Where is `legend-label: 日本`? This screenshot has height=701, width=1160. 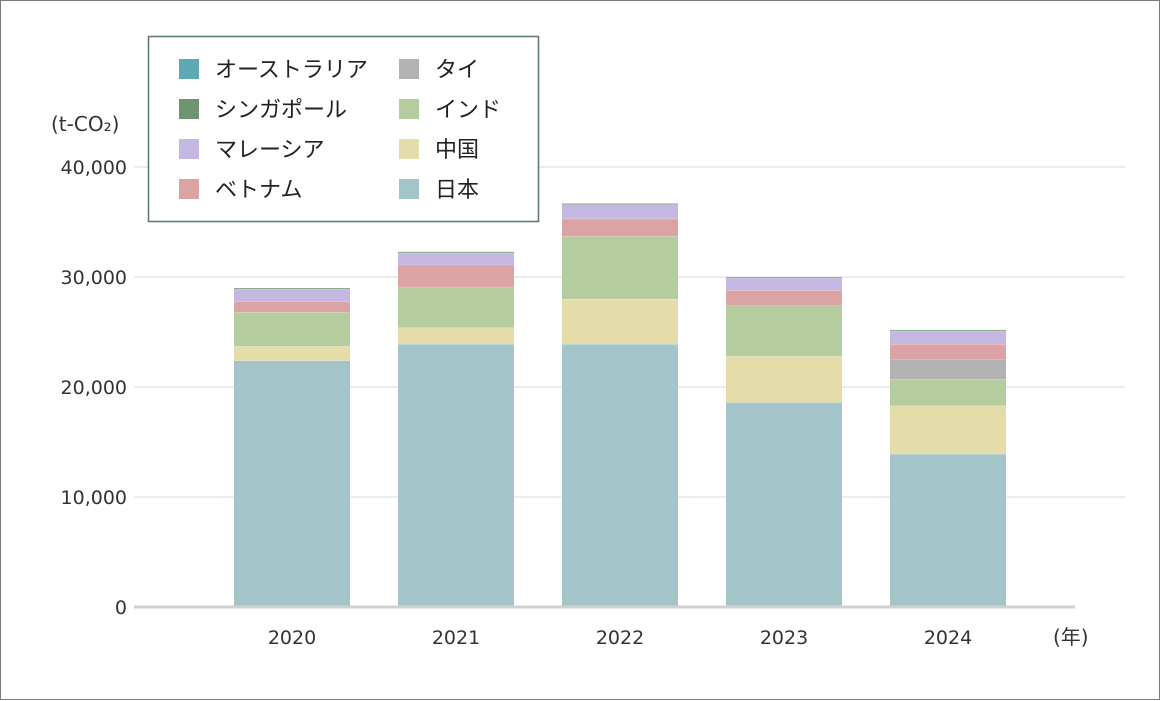
legend-label: 日本 is located at coordinates (457, 190).